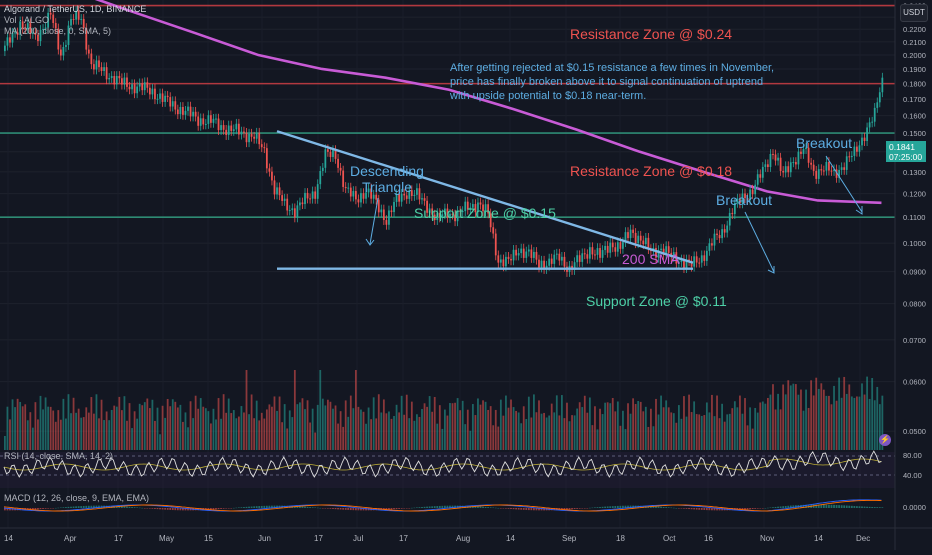  I want to click on time-tick-label: 15, so click(208, 538).